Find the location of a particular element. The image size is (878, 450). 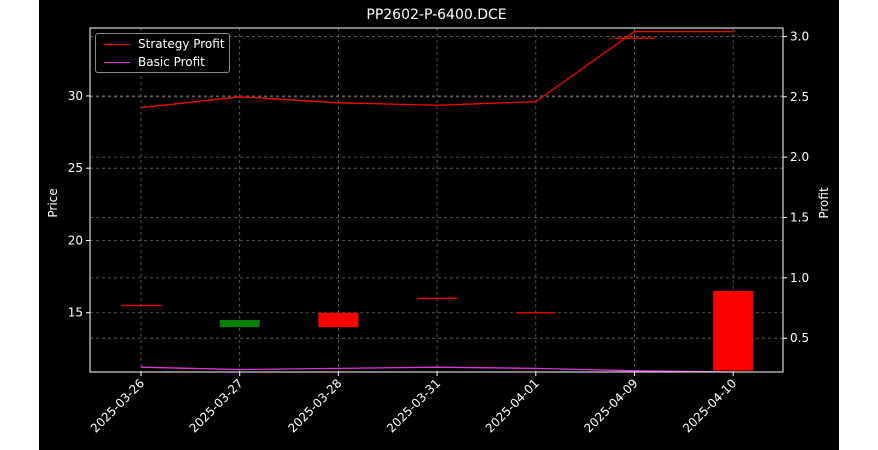

x-tick-label: 2025-03-26 is located at coordinates (117, 405).